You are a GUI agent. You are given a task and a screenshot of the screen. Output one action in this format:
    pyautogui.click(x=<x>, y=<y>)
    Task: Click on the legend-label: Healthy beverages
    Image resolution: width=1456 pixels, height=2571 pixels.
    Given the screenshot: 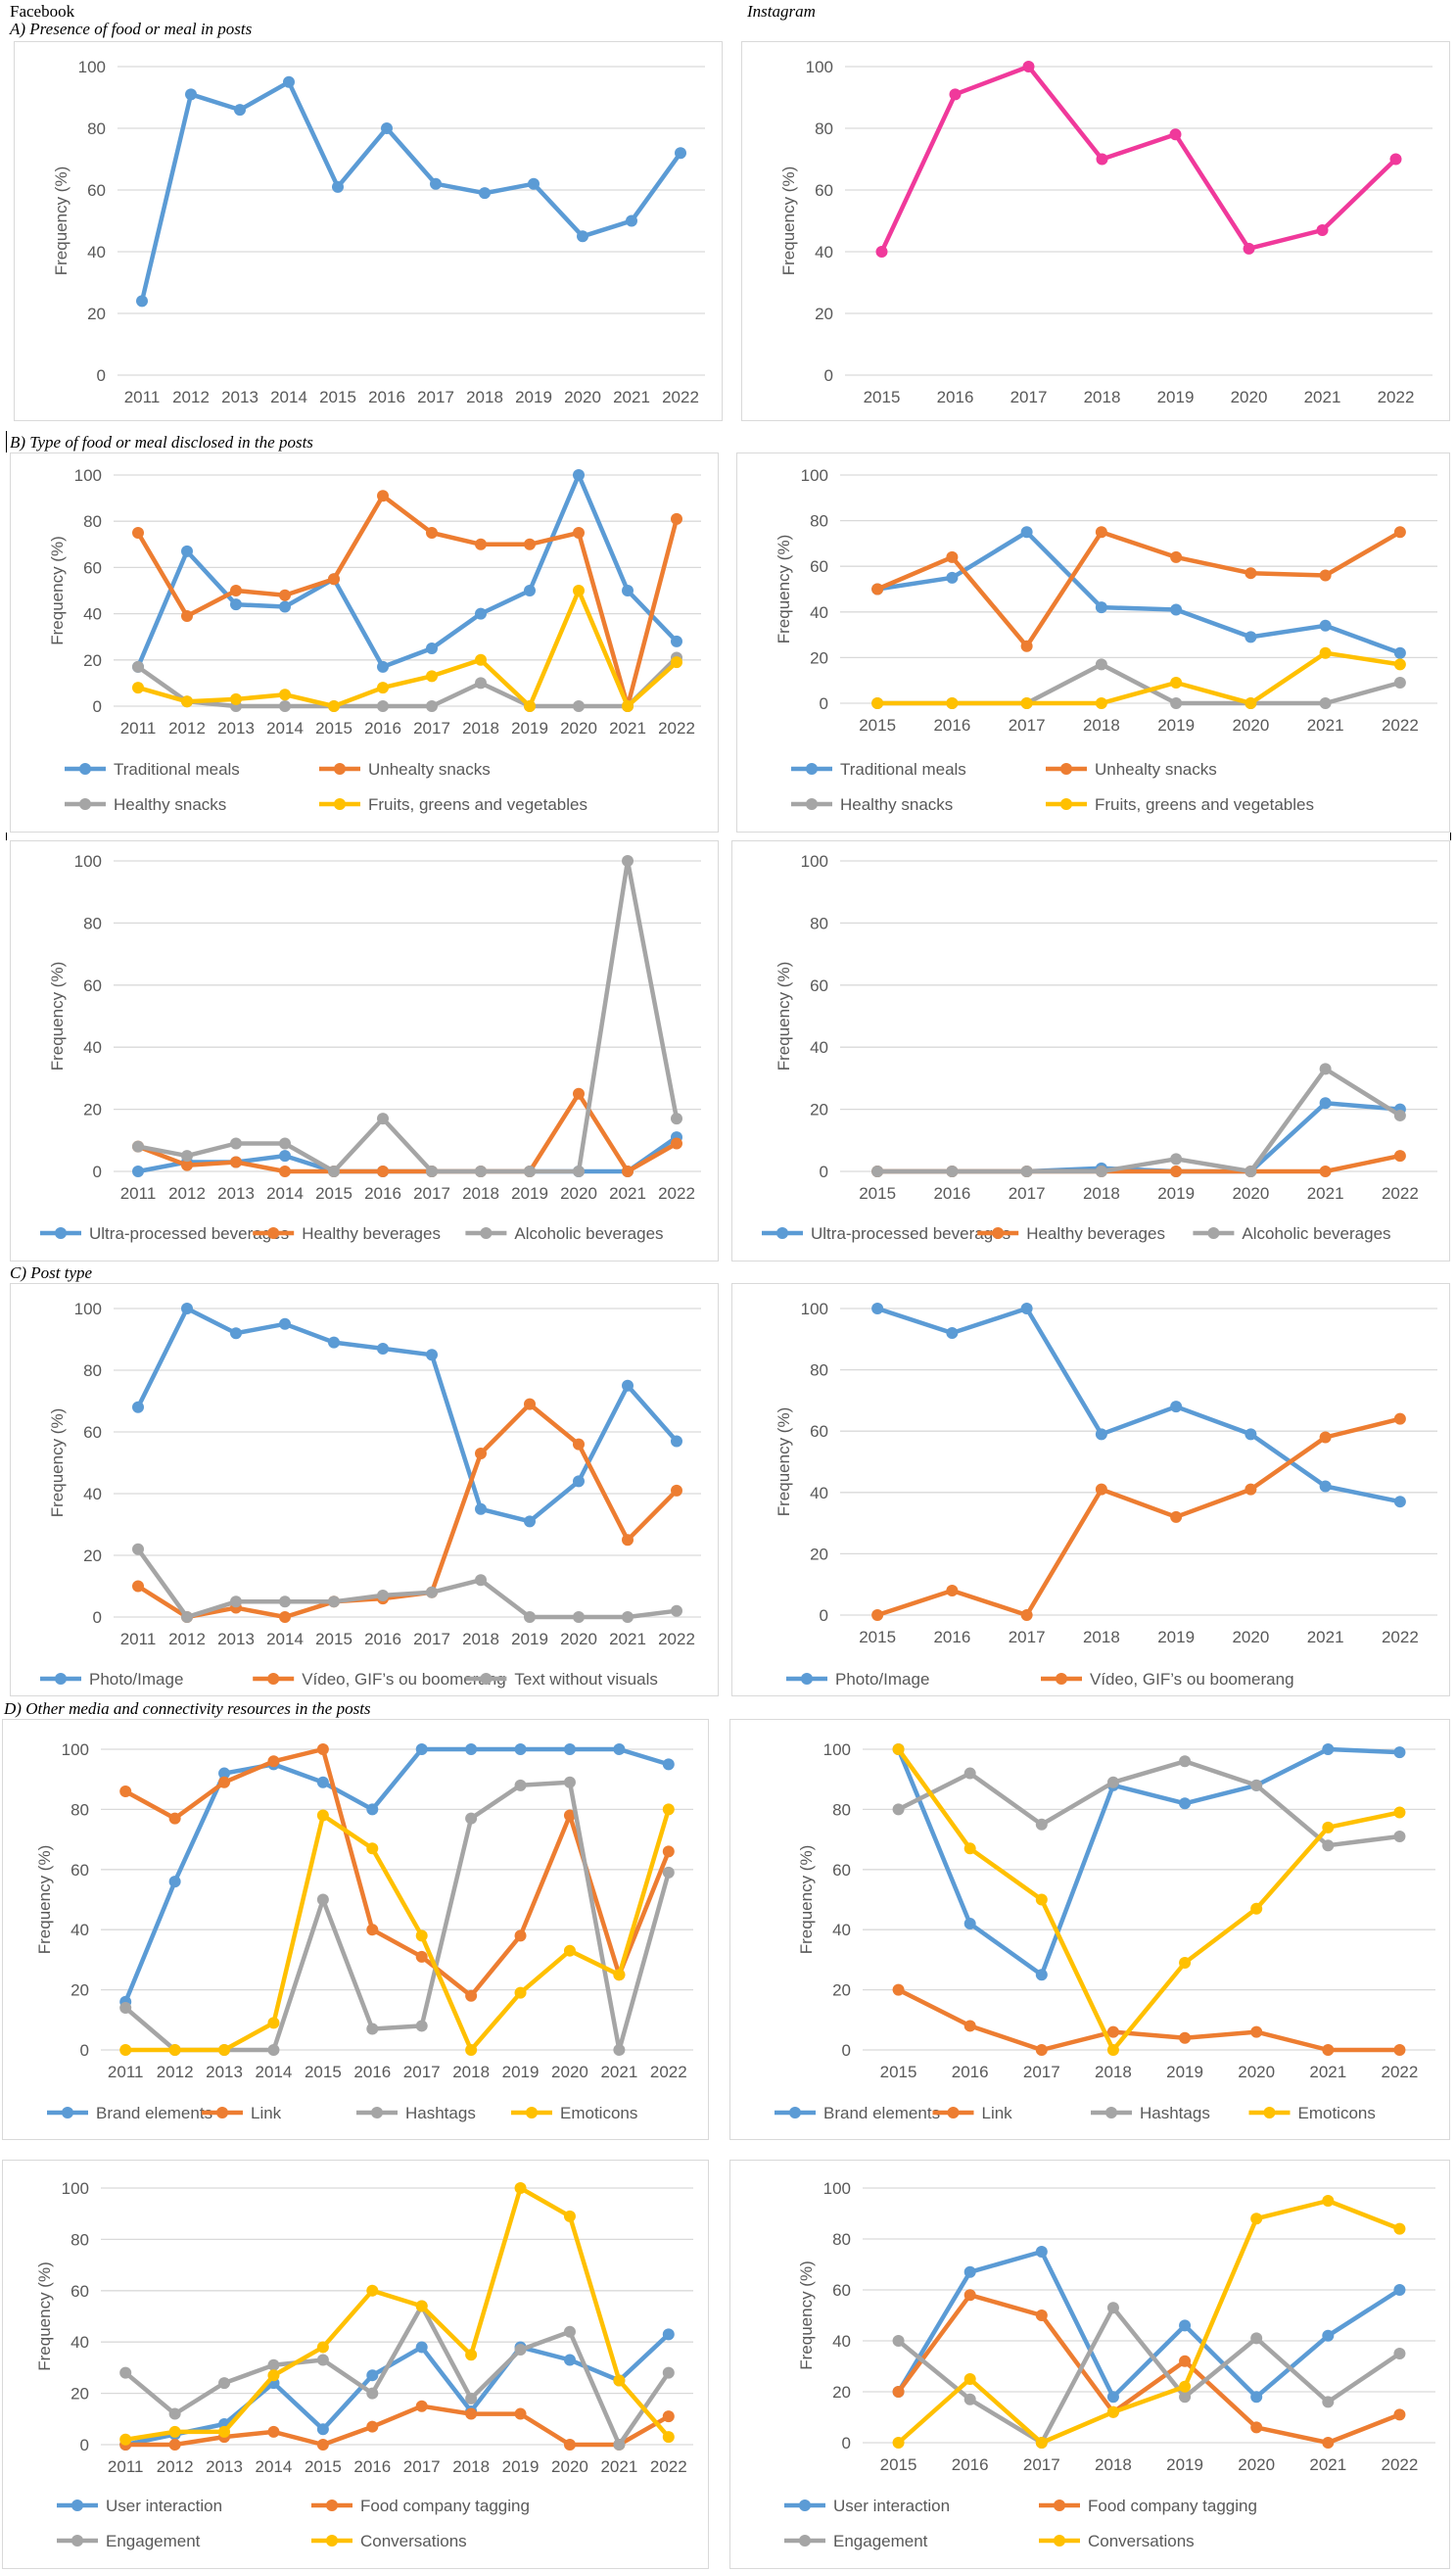 What is the action you would take?
    pyautogui.click(x=371, y=1233)
    